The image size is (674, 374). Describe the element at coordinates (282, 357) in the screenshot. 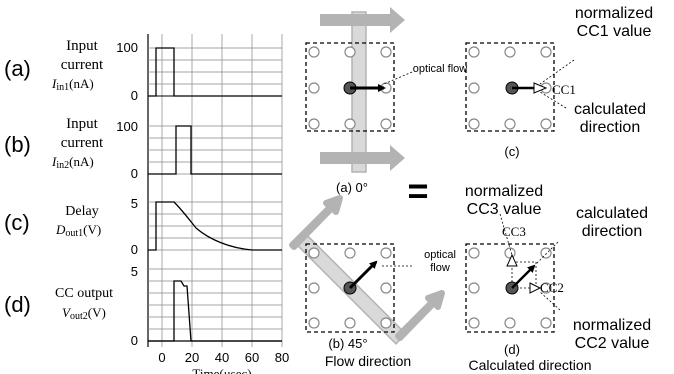

I see `x-tick-80: 80` at that location.